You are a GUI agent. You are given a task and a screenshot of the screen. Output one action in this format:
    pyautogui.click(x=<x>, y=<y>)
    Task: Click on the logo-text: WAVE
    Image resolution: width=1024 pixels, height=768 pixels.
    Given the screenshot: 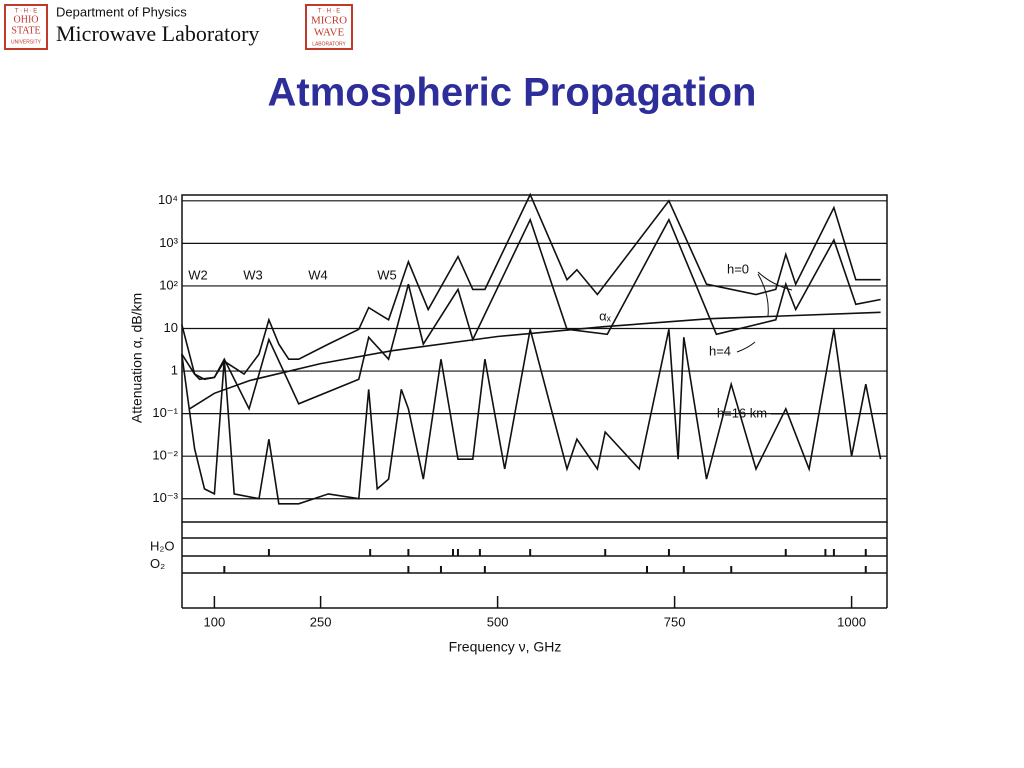 What is the action you would take?
    pyautogui.click(x=329, y=33)
    